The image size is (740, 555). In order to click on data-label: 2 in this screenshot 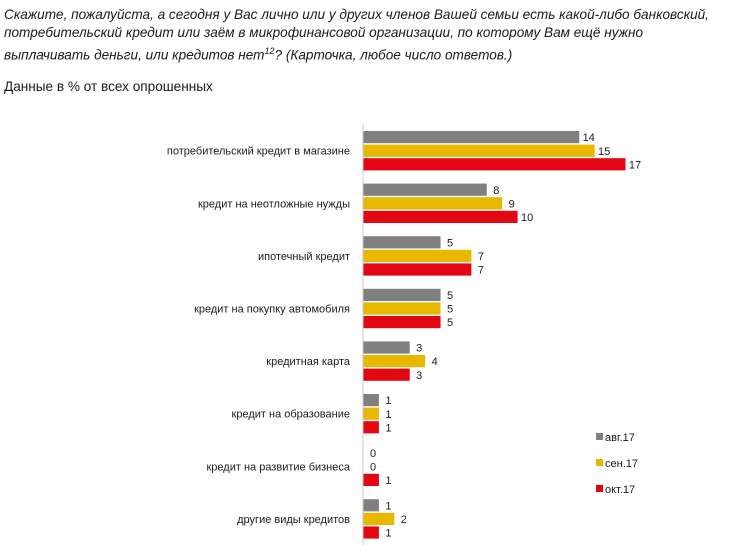, I will do `click(404, 520)`.